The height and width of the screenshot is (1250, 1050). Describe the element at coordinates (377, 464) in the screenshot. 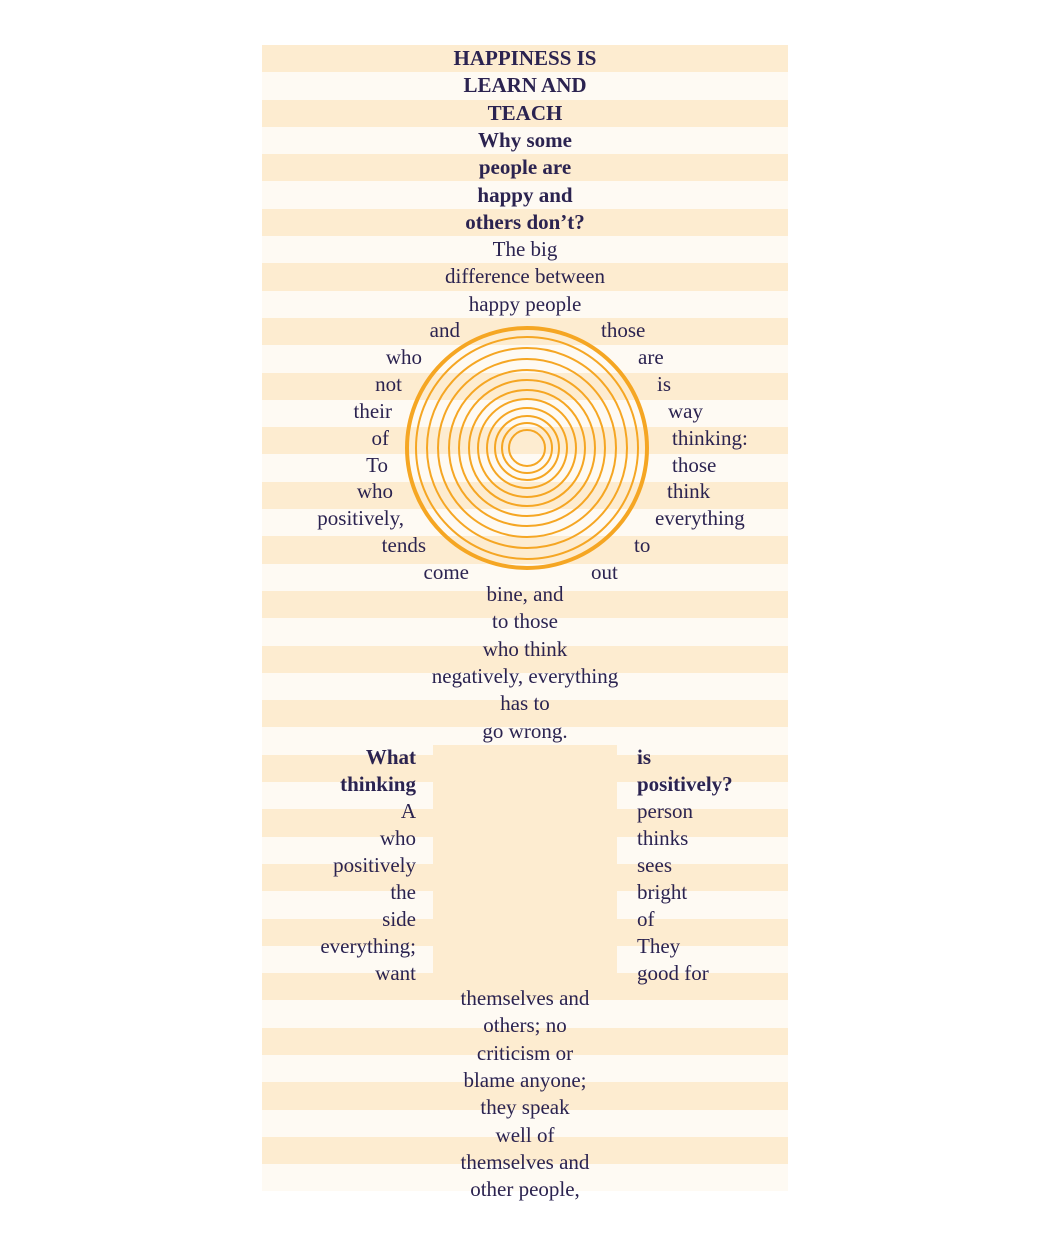

I see `ring-word-left: To` at that location.